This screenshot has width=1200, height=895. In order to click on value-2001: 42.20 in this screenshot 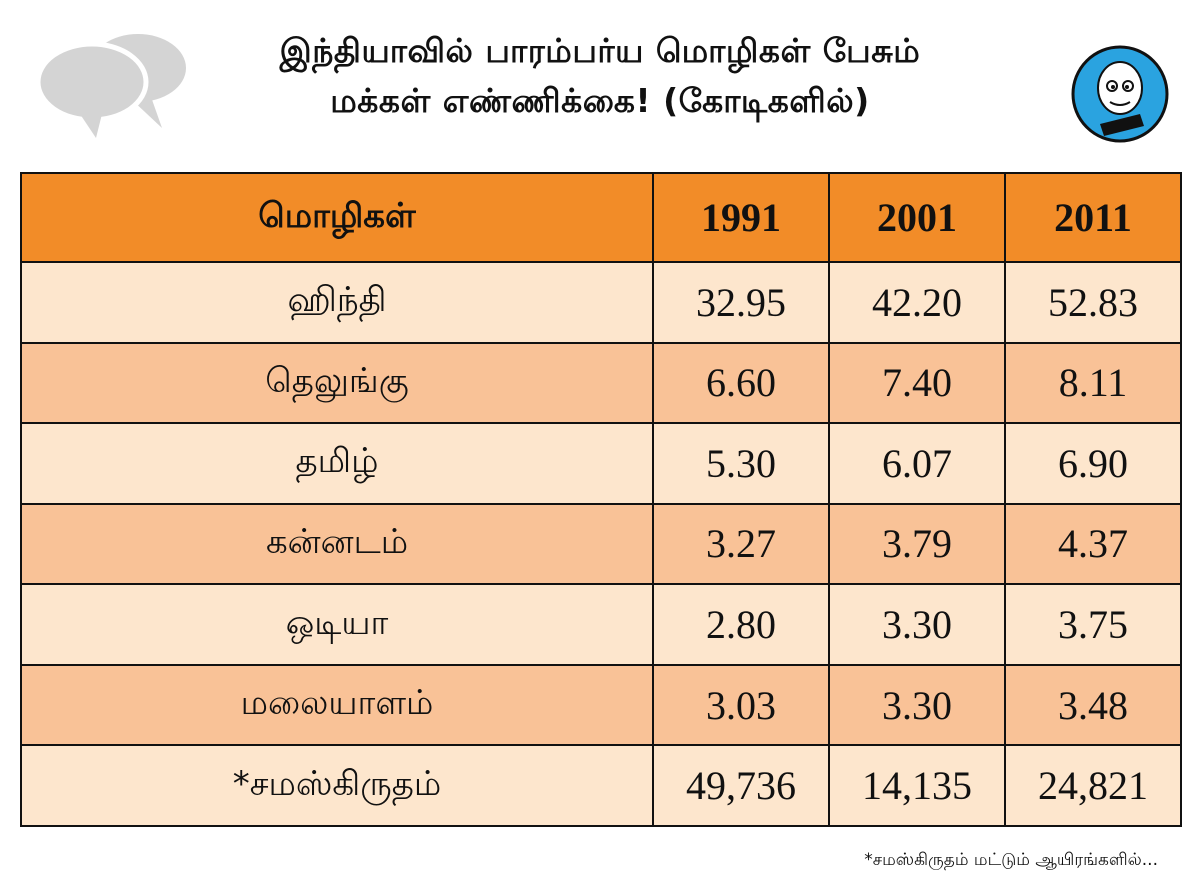, I will do `click(917, 302)`.